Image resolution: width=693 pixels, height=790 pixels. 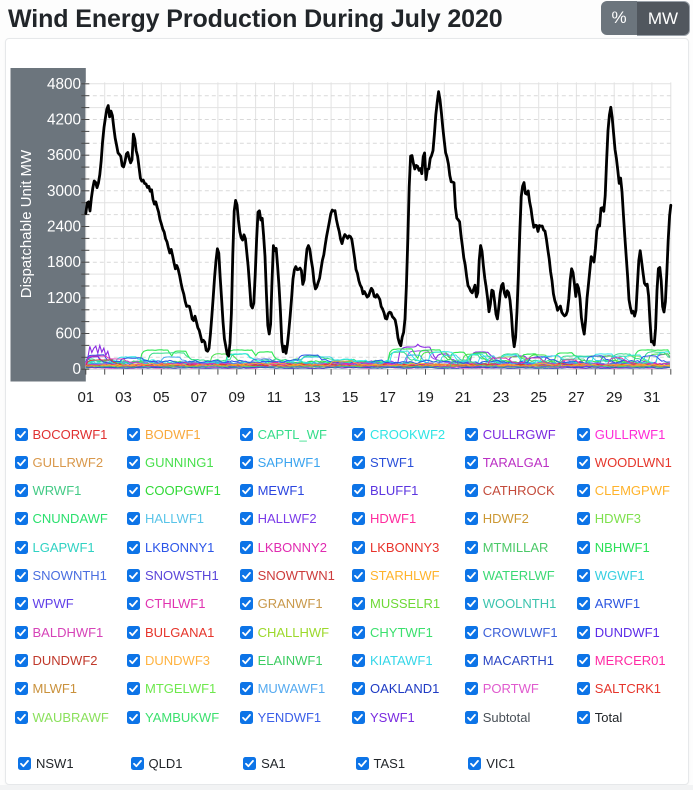 I want to click on svg-text: 29, so click(x=614, y=397).